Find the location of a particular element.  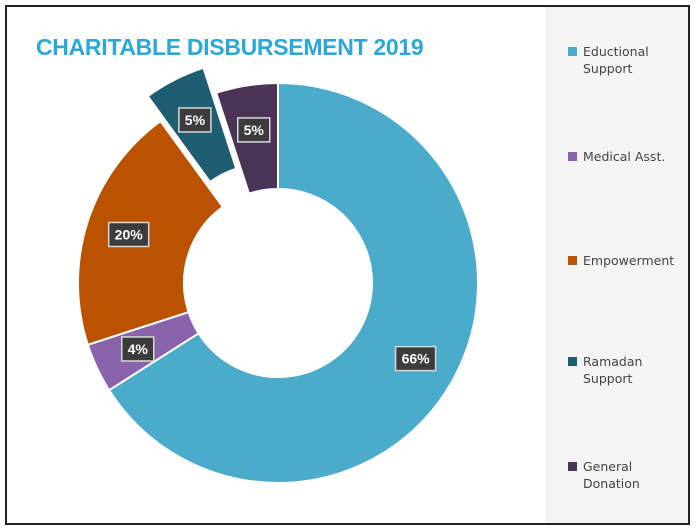

data-label-text: 20% is located at coordinates (129, 234).